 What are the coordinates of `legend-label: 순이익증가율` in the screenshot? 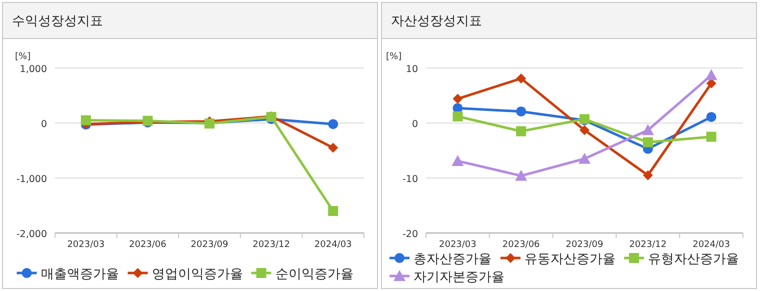 It's located at (314, 274).